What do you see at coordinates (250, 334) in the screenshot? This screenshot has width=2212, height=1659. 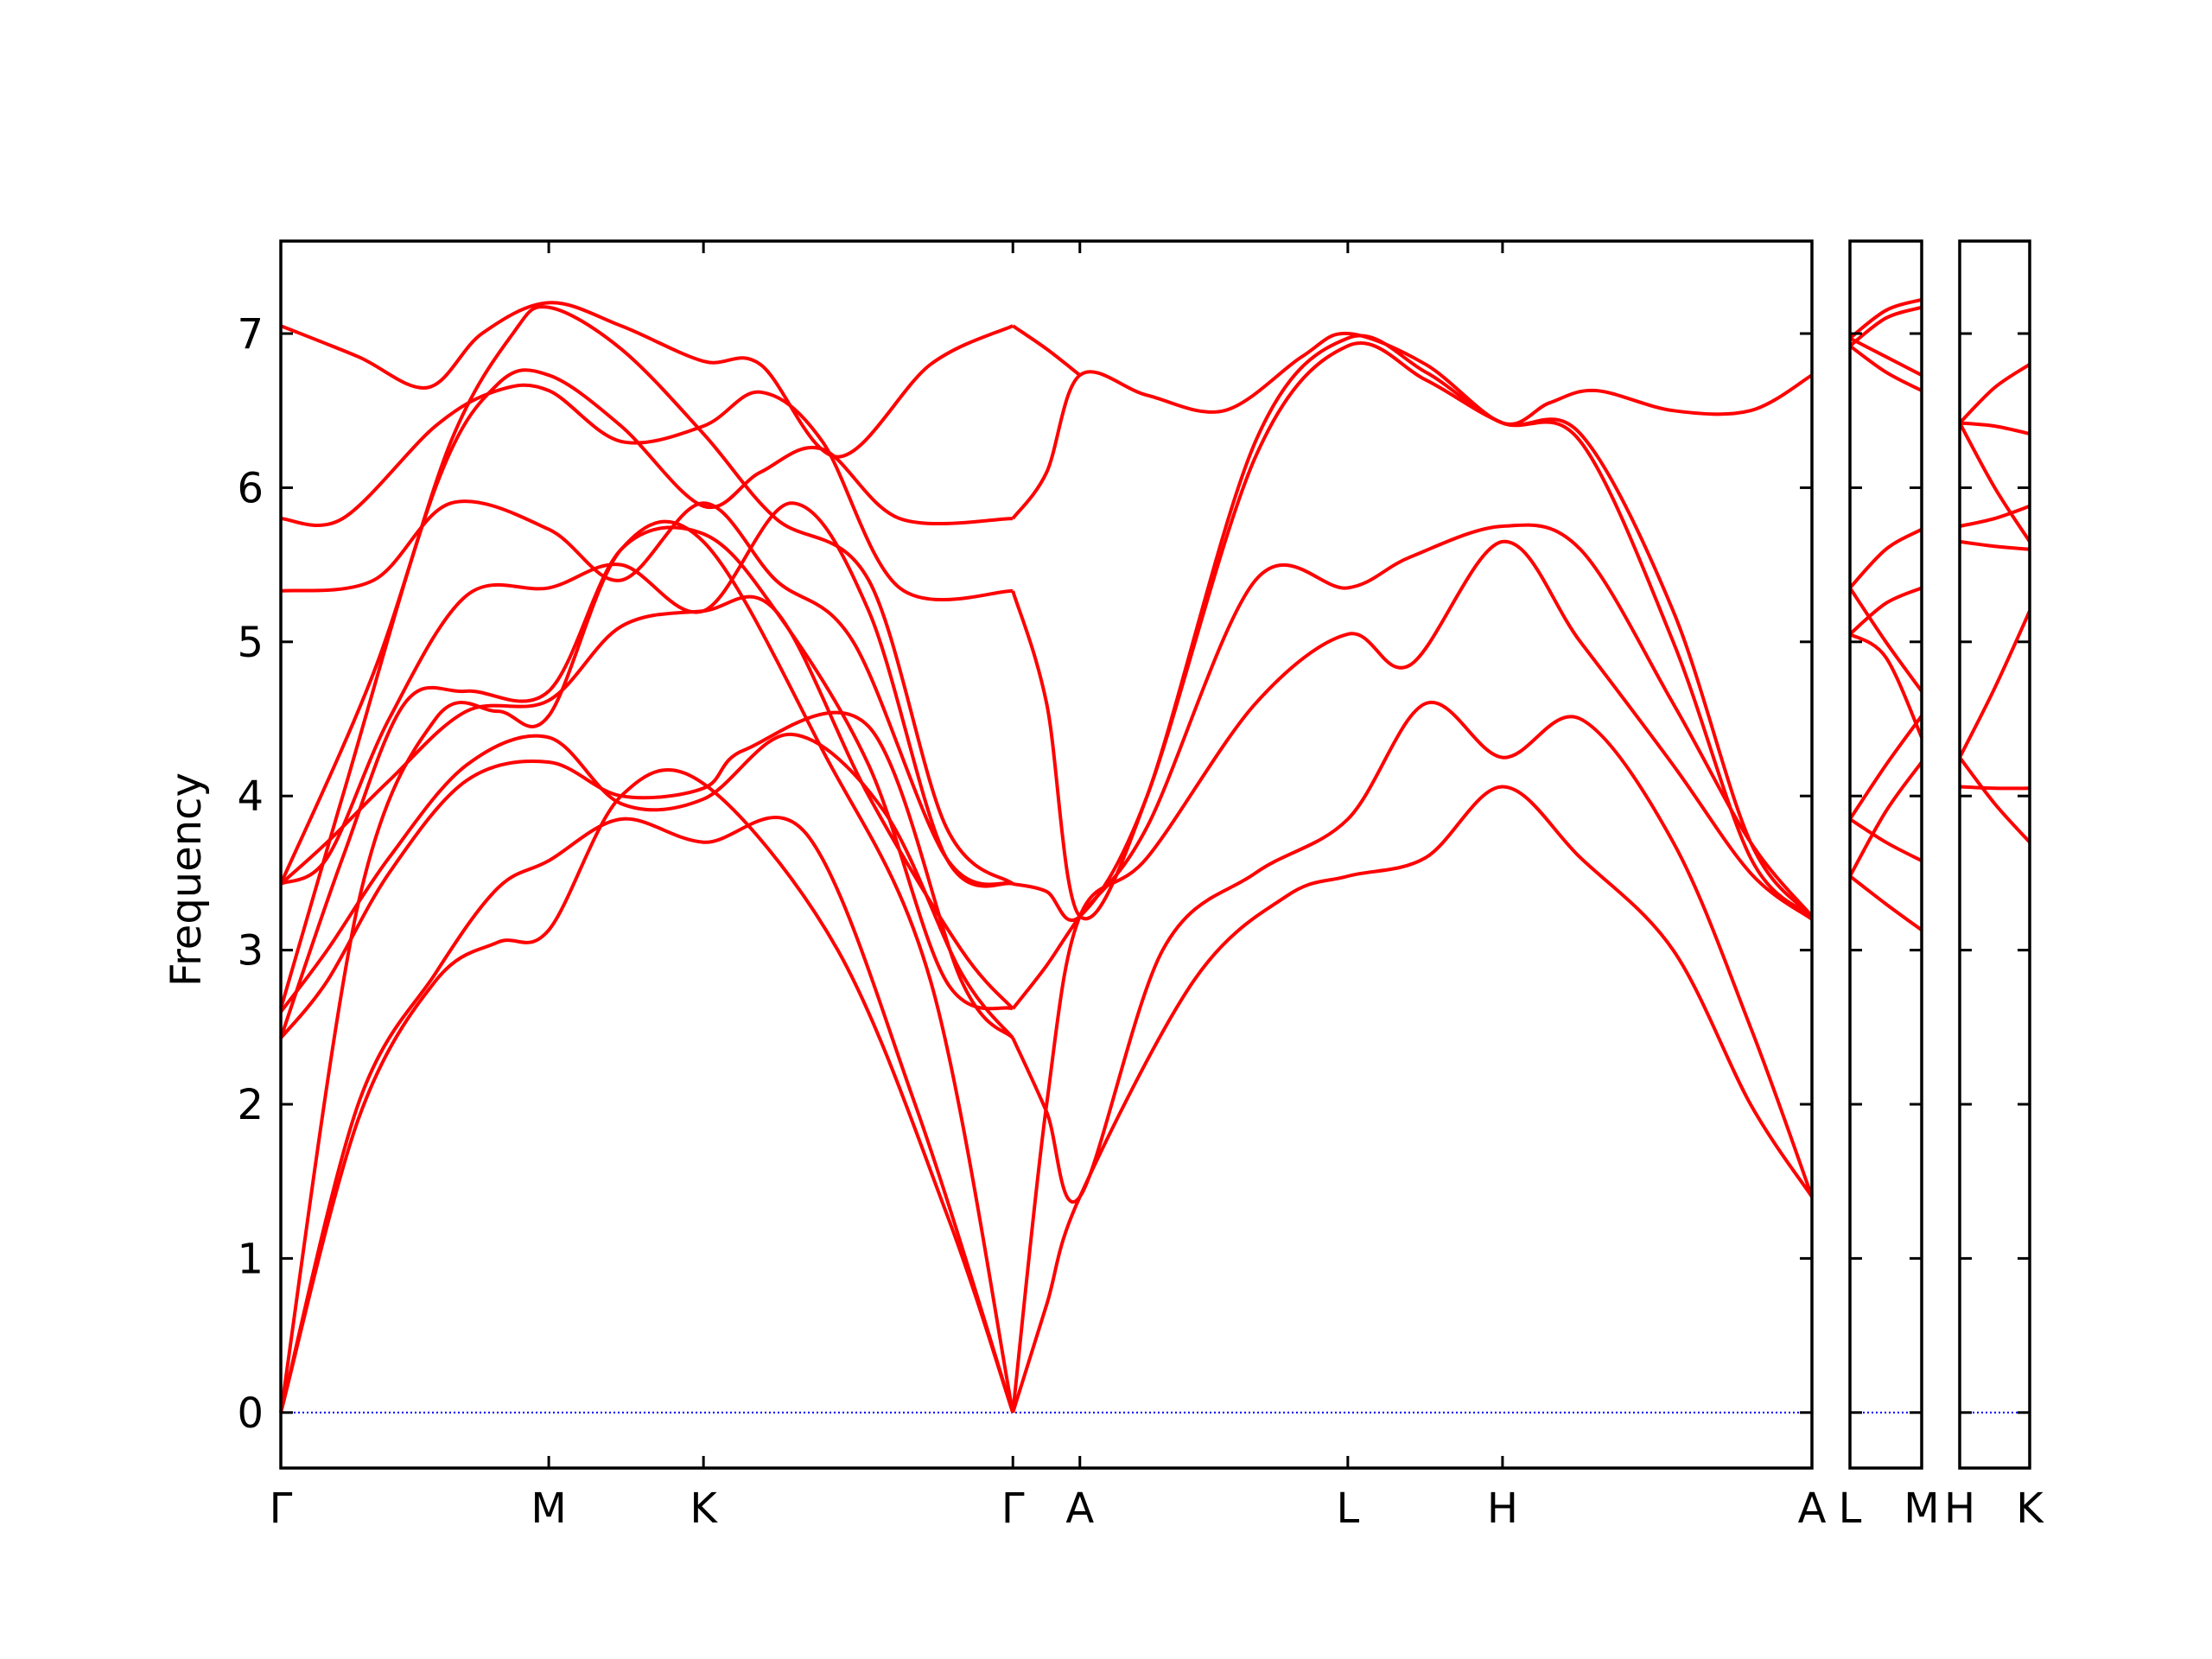 I see `y-tick-label: 7` at bounding box center [250, 334].